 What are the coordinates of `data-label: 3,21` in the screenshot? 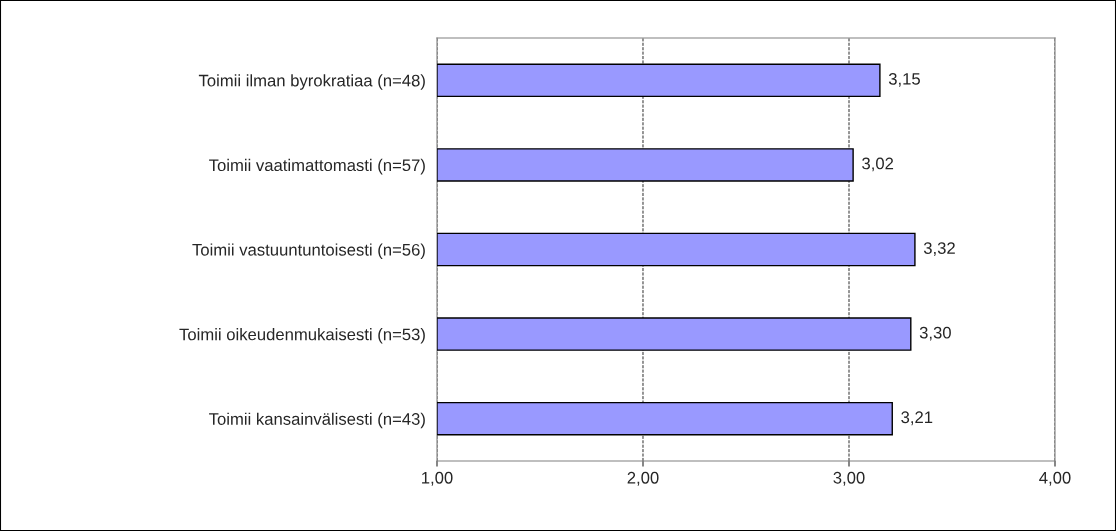 It's located at (917, 418).